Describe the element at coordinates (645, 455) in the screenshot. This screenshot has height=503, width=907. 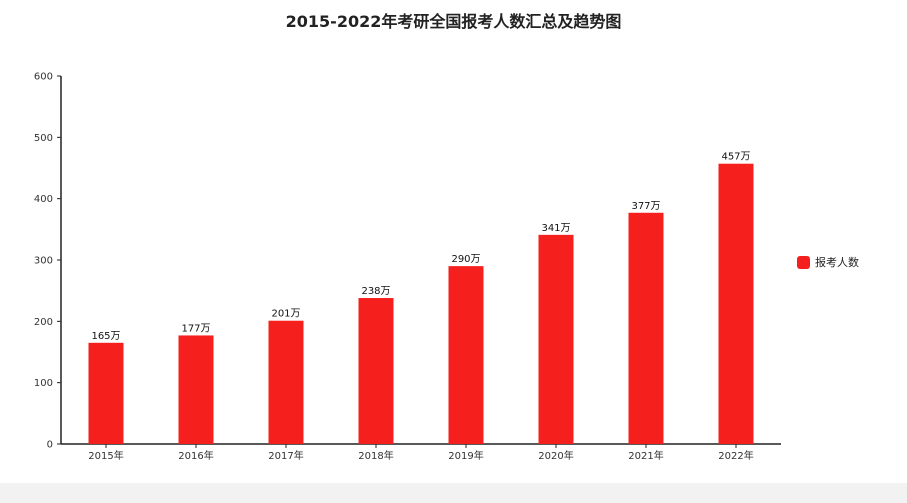
I see `x-tick-label: 2021年` at that location.